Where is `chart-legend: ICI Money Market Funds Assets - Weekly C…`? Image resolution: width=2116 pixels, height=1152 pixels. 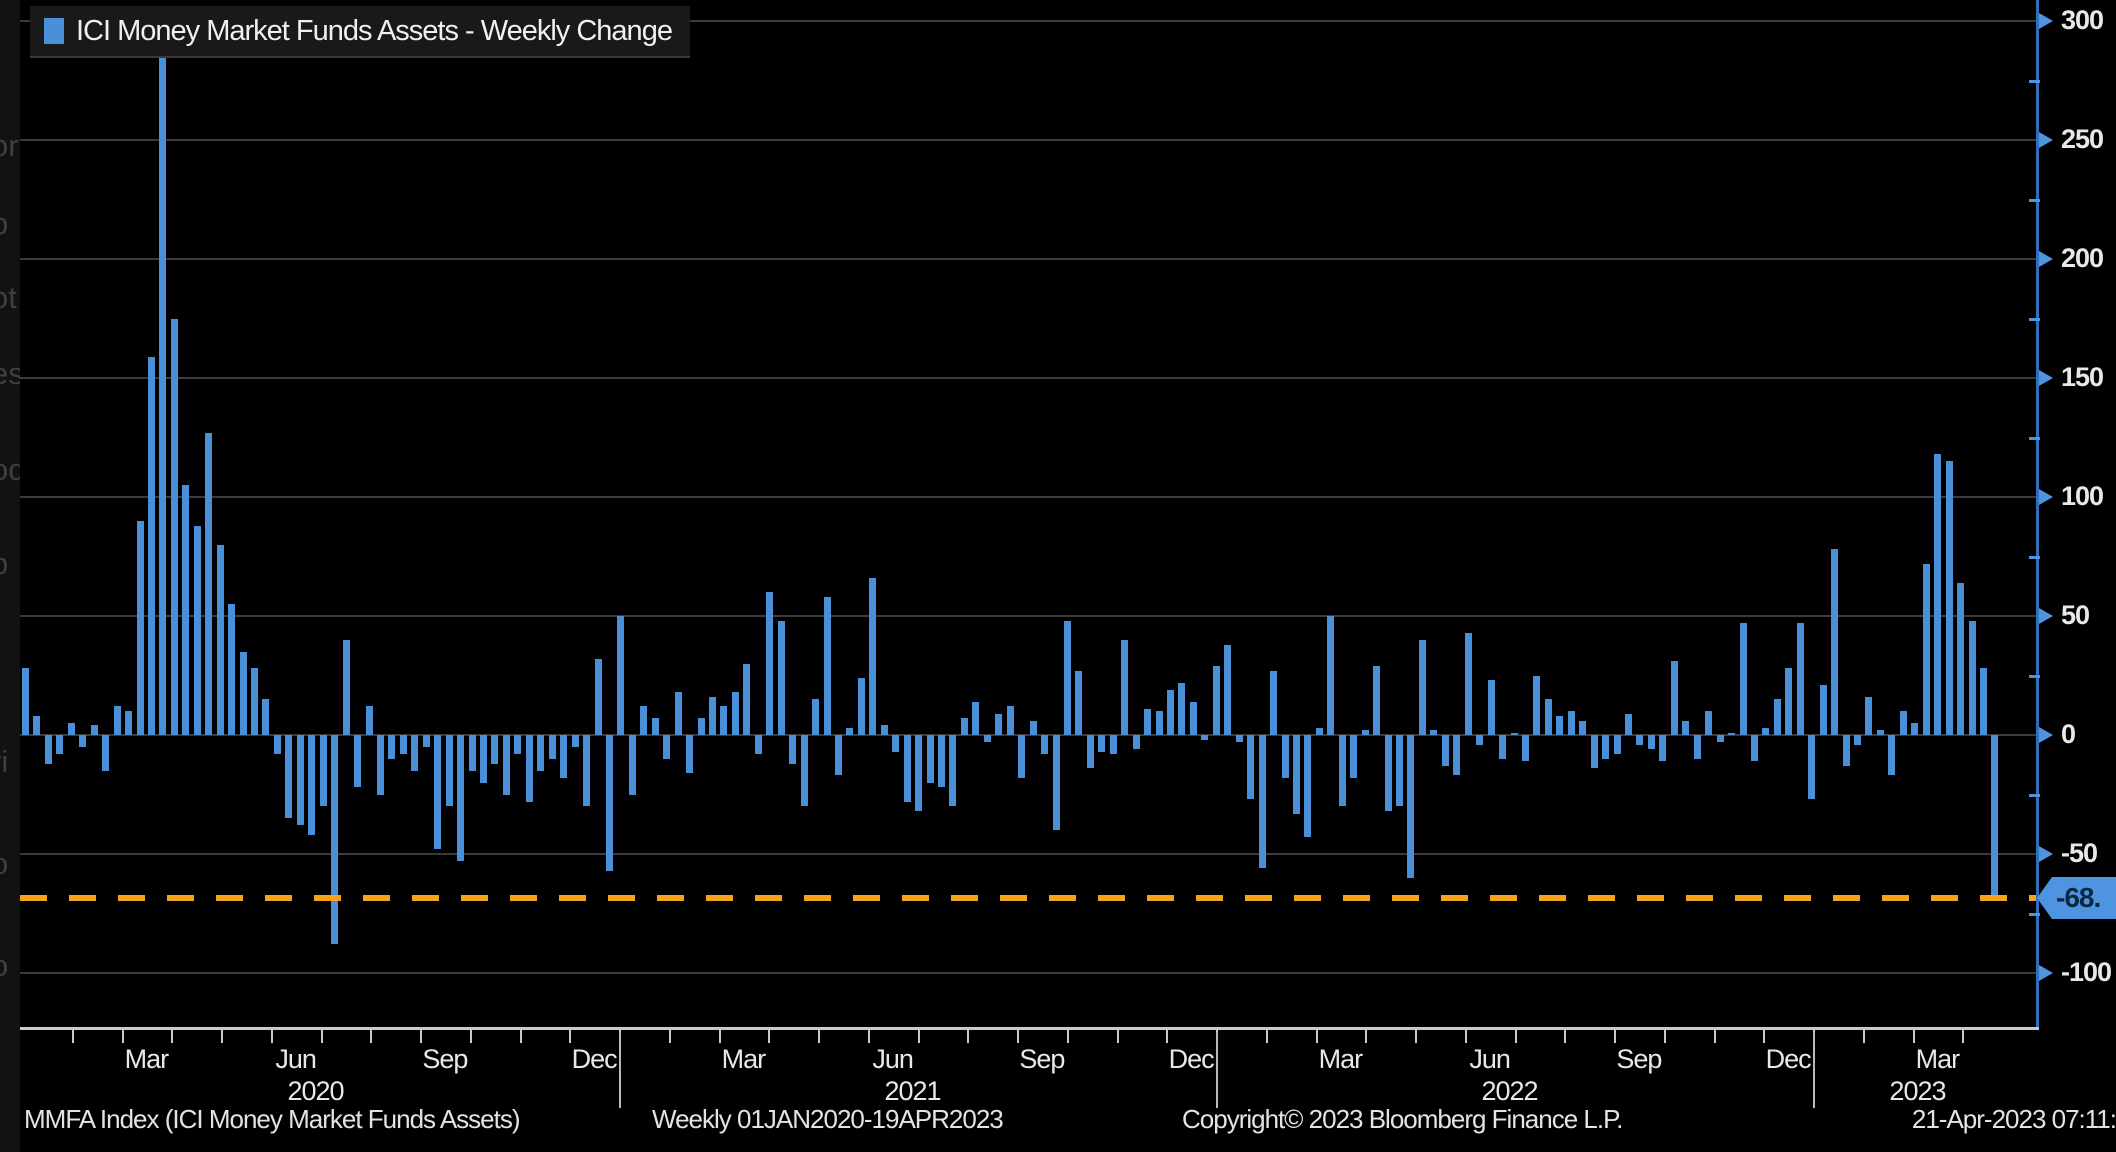
chart-legend: ICI Money Market Funds Assets - Weekly C… is located at coordinates (360, 32).